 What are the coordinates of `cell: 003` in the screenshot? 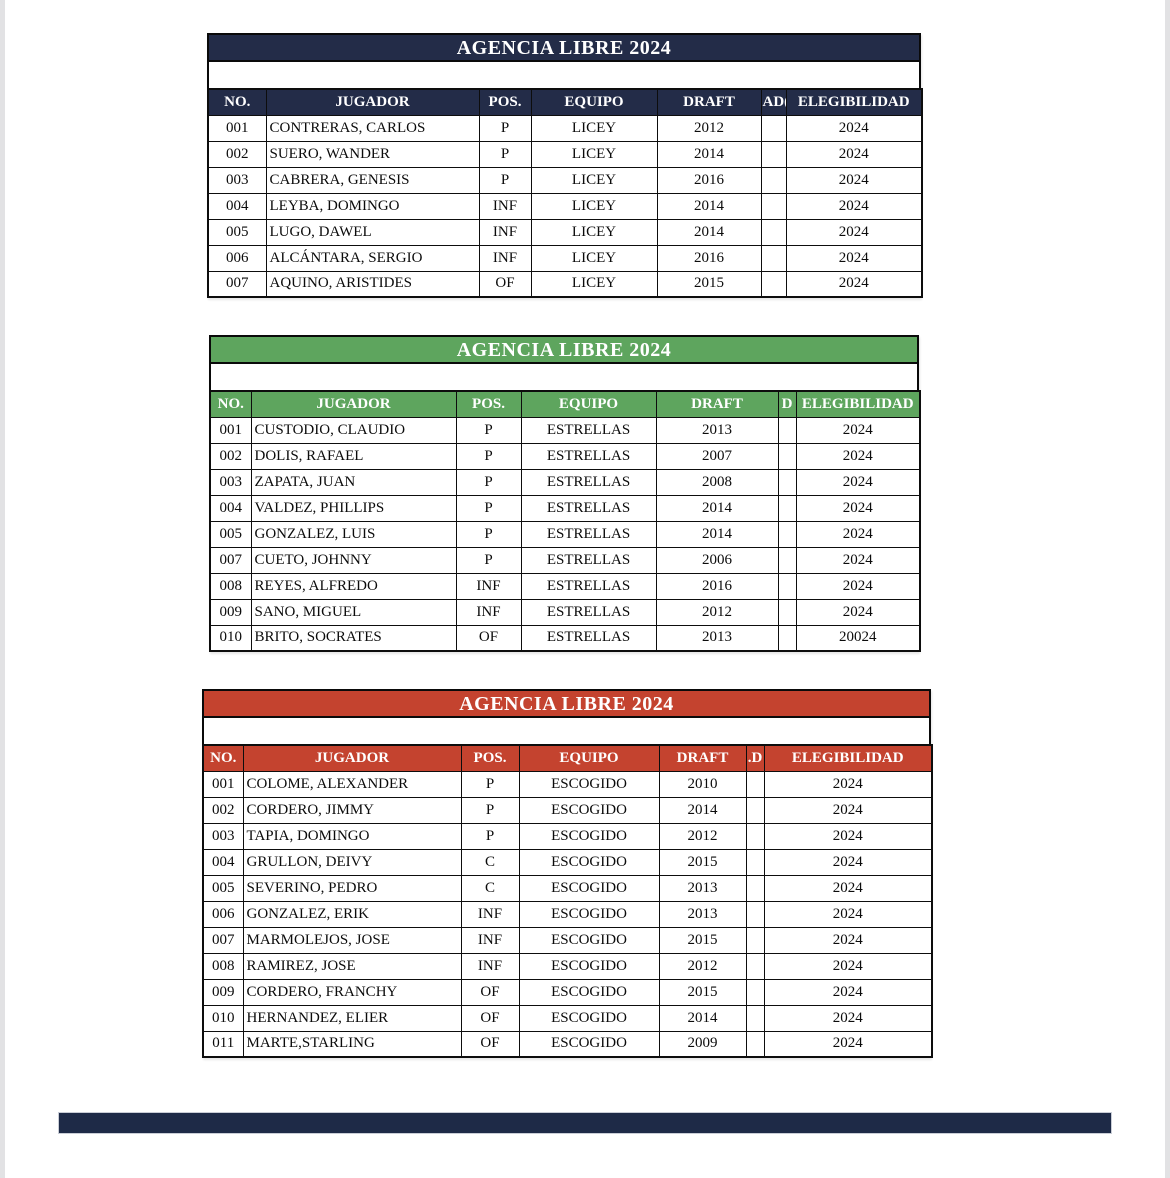 It's located at (230, 482).